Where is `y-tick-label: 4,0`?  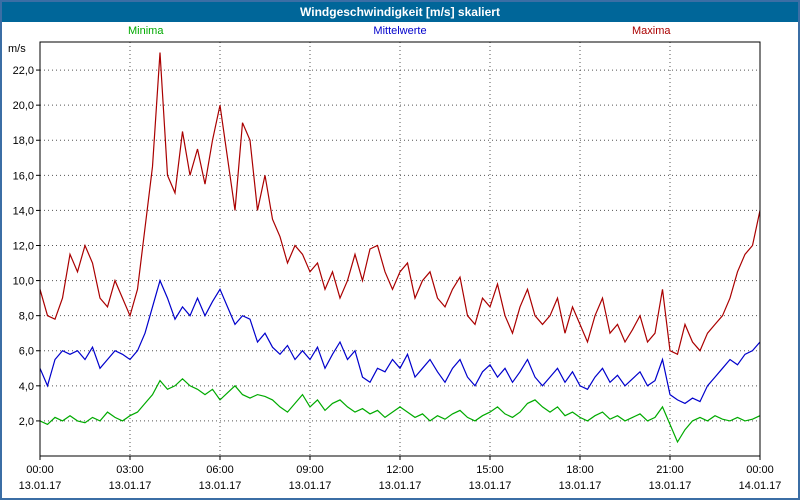
y-tick-label: 4,0 is located at coordinates (26, 387).